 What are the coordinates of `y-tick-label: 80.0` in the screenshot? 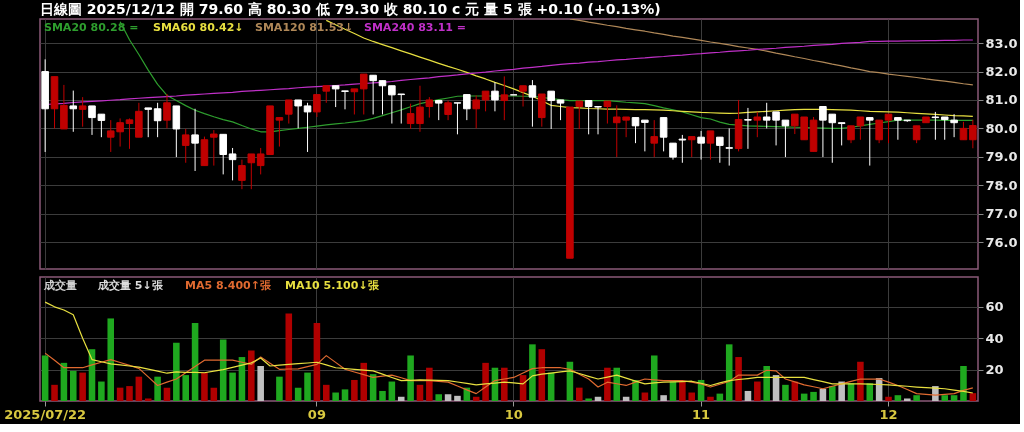 It's located at (1001, 128).